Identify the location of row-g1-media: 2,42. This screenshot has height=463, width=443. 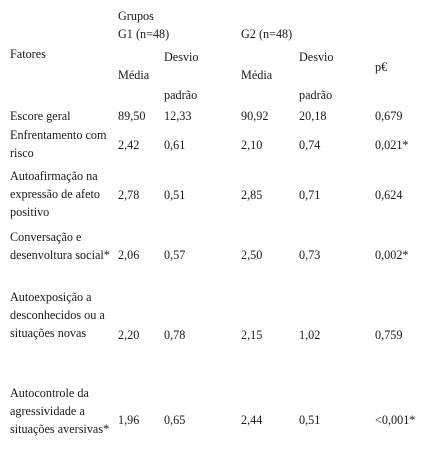
(129, 145).